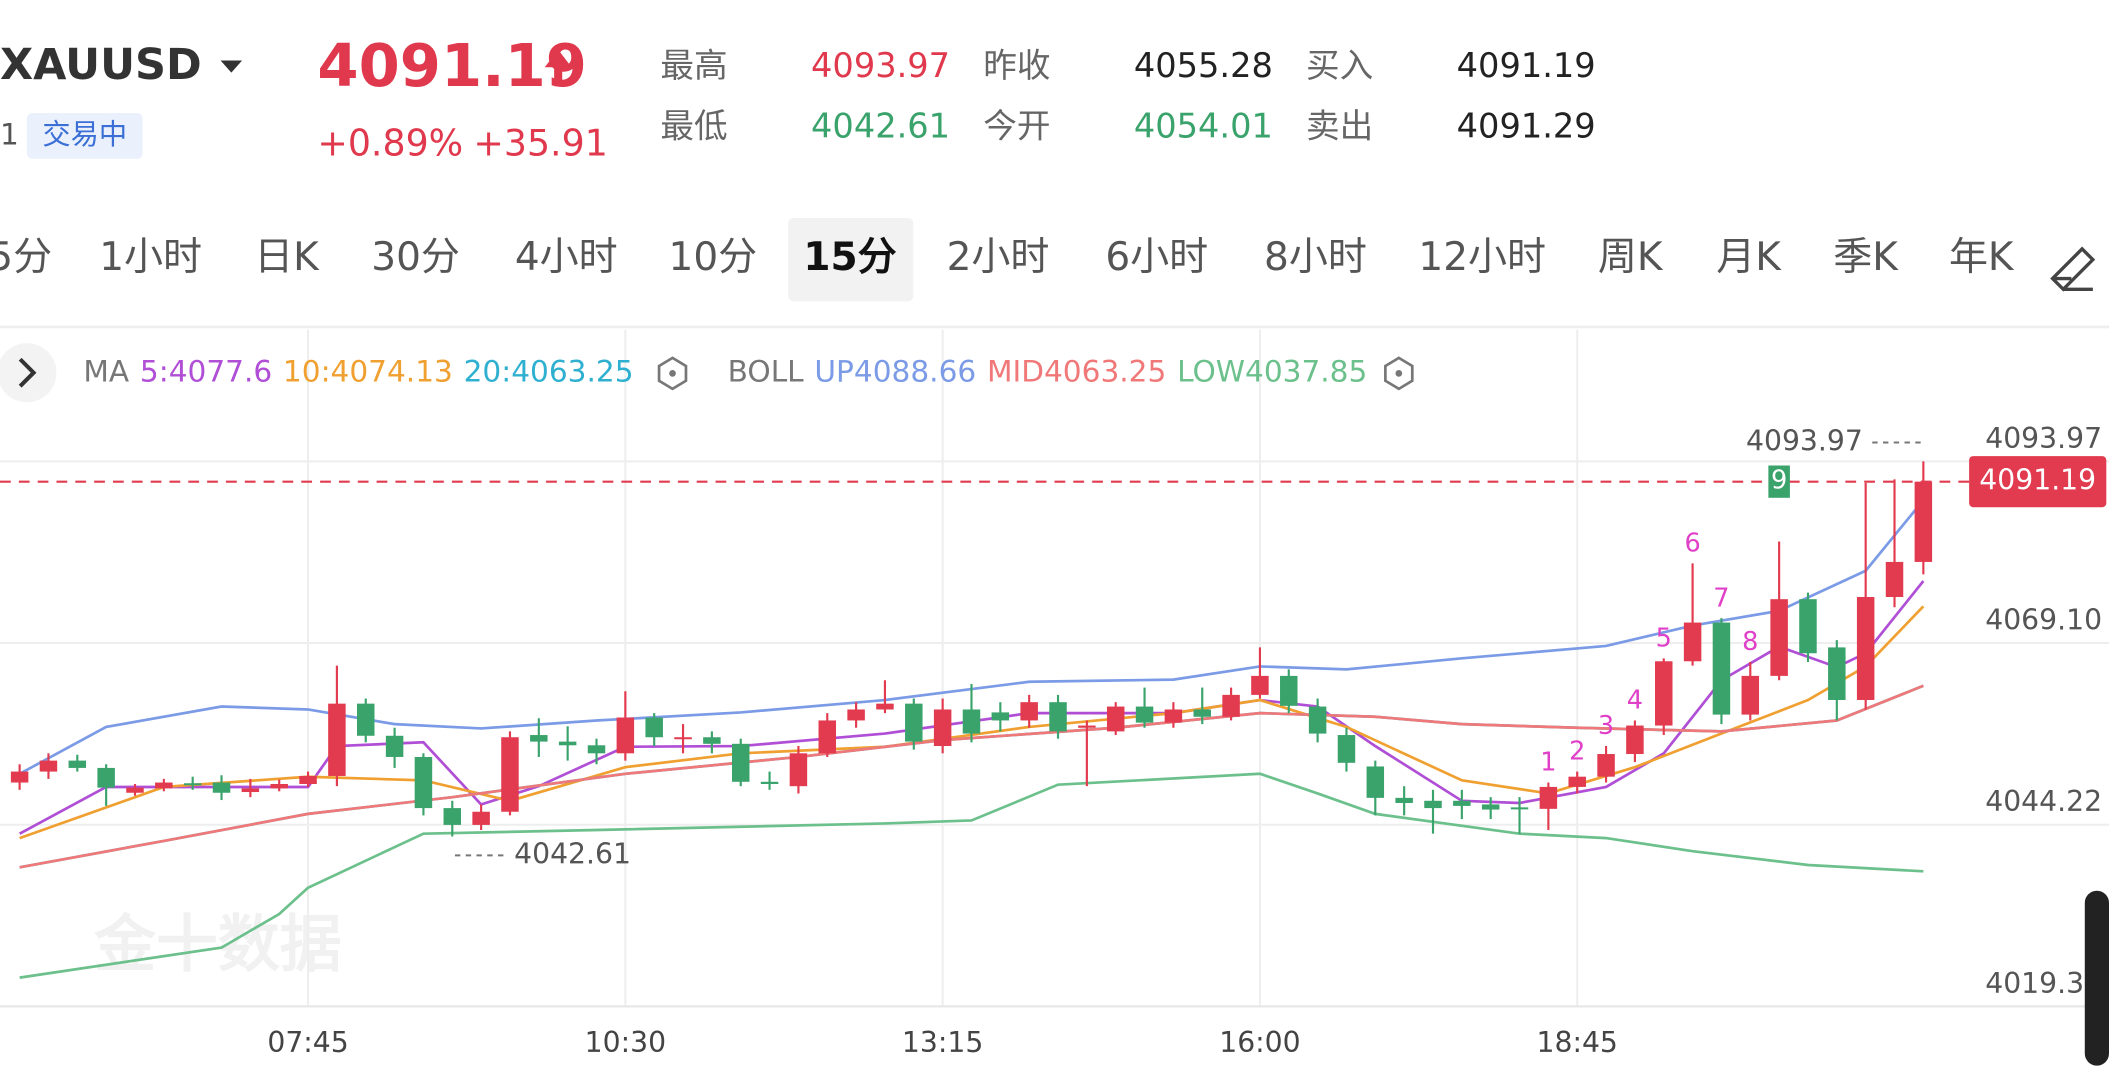  I want to click on indicator-legend: MA 5:4077.6 10:4074.13 20:4063.25, so click(358, 371).